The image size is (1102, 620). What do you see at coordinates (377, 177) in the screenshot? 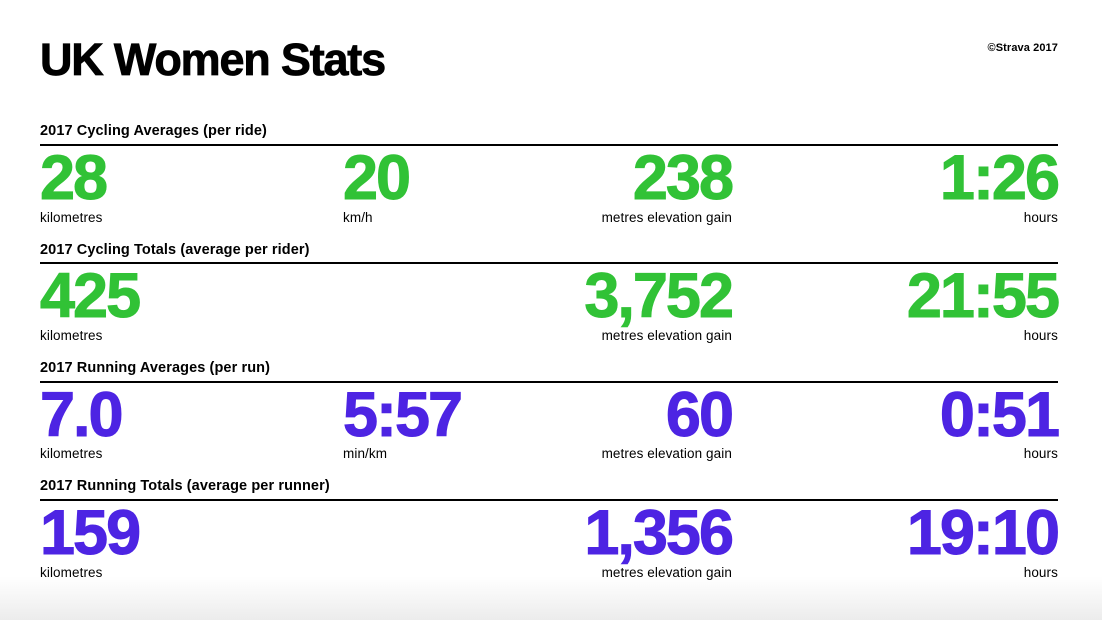
I see `stat-value: 20` at bounding box center [377, 177].